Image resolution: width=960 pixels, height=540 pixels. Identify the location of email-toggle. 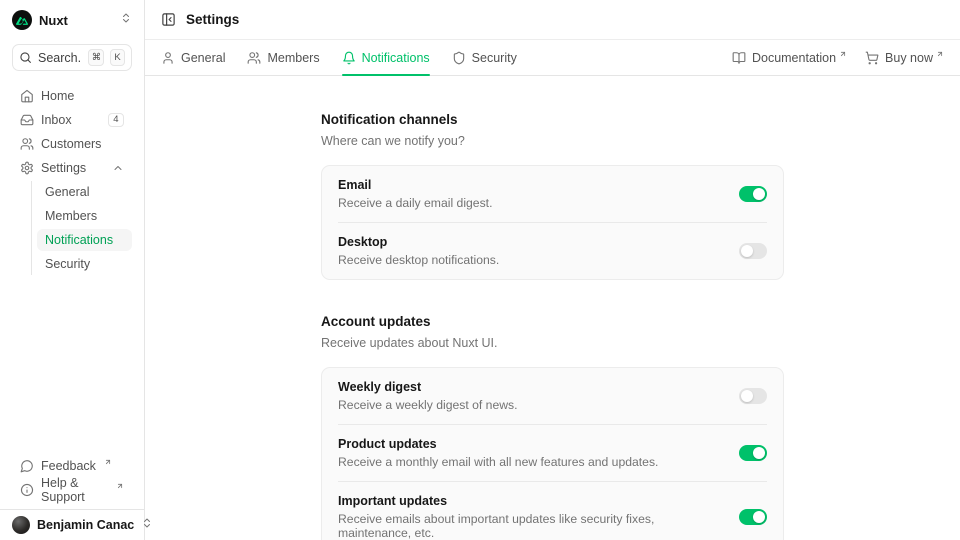
(753, 194).